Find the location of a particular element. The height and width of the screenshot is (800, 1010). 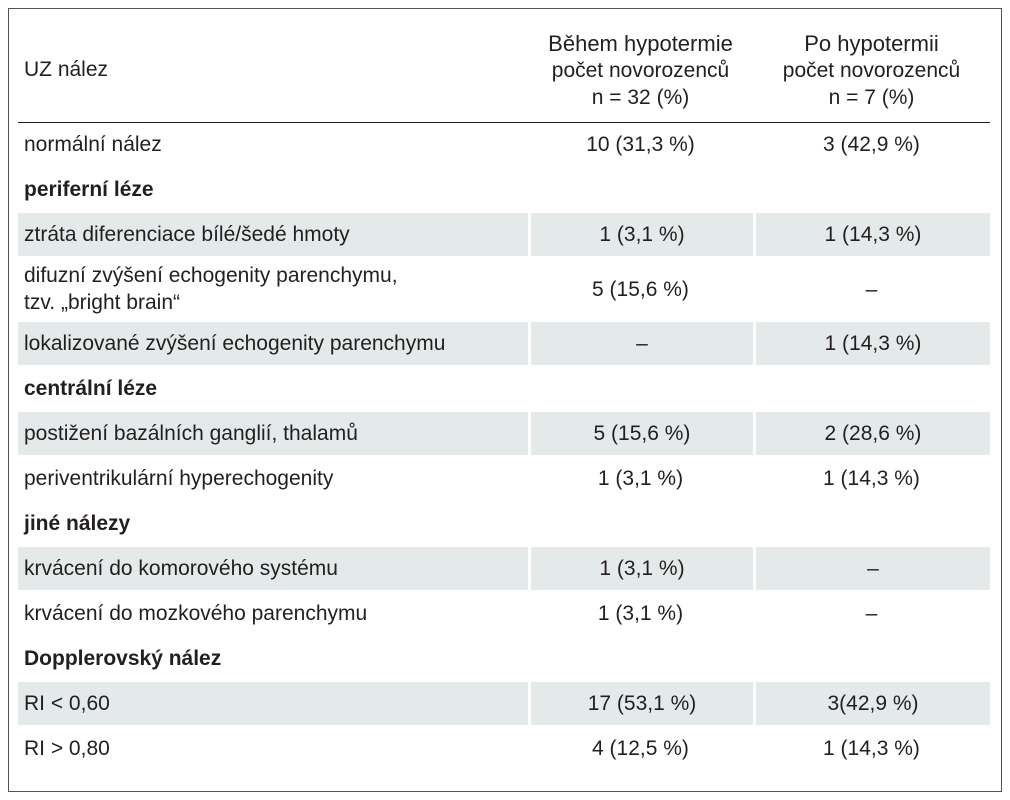

table-row: RI > 0,80 4 (12,5 %) 1 (14,3 %) is located at coordinates (504, 749).